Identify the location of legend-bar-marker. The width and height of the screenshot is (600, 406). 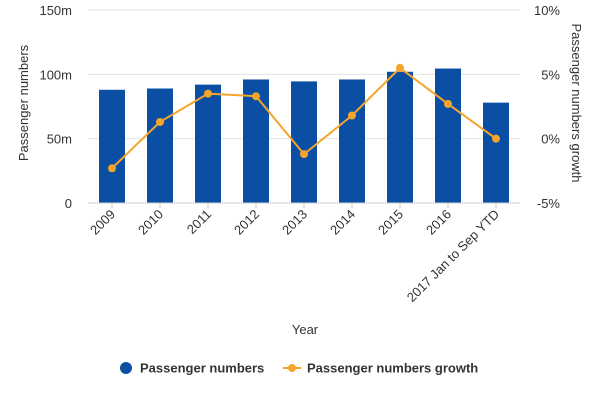
(126, 368).